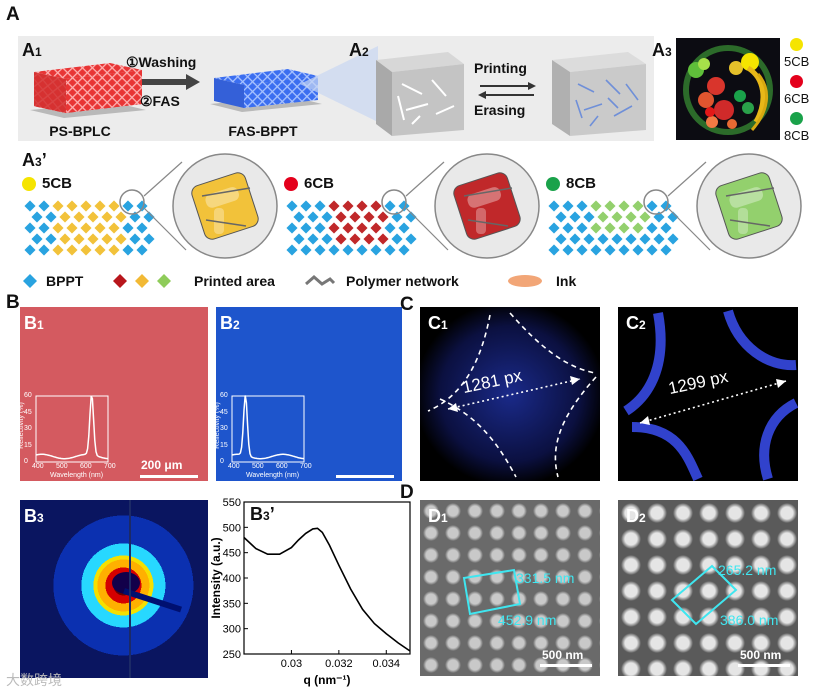 The image size is (831, 693). What do you see at coordinates (169, 476) in the screenshot?
I see `b1-scalebar` at bounding box center [169, 476].